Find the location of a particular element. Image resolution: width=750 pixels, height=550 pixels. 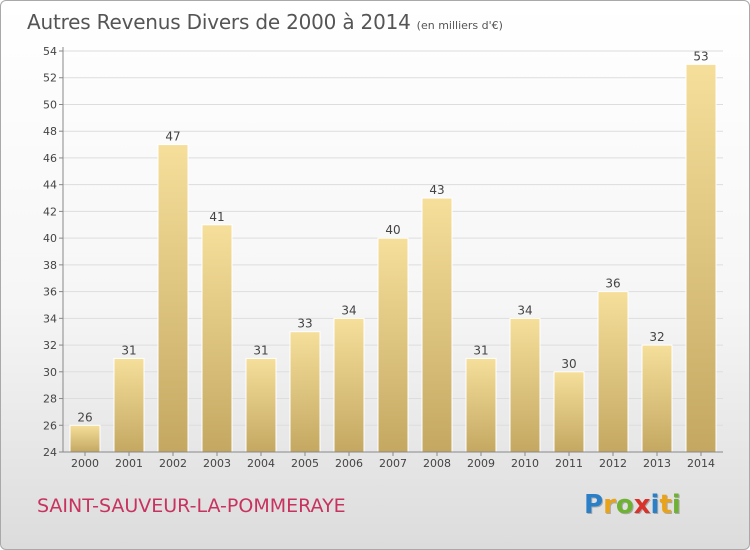

proxiti-logo: Proxiti is located at coordinates (632, 505).